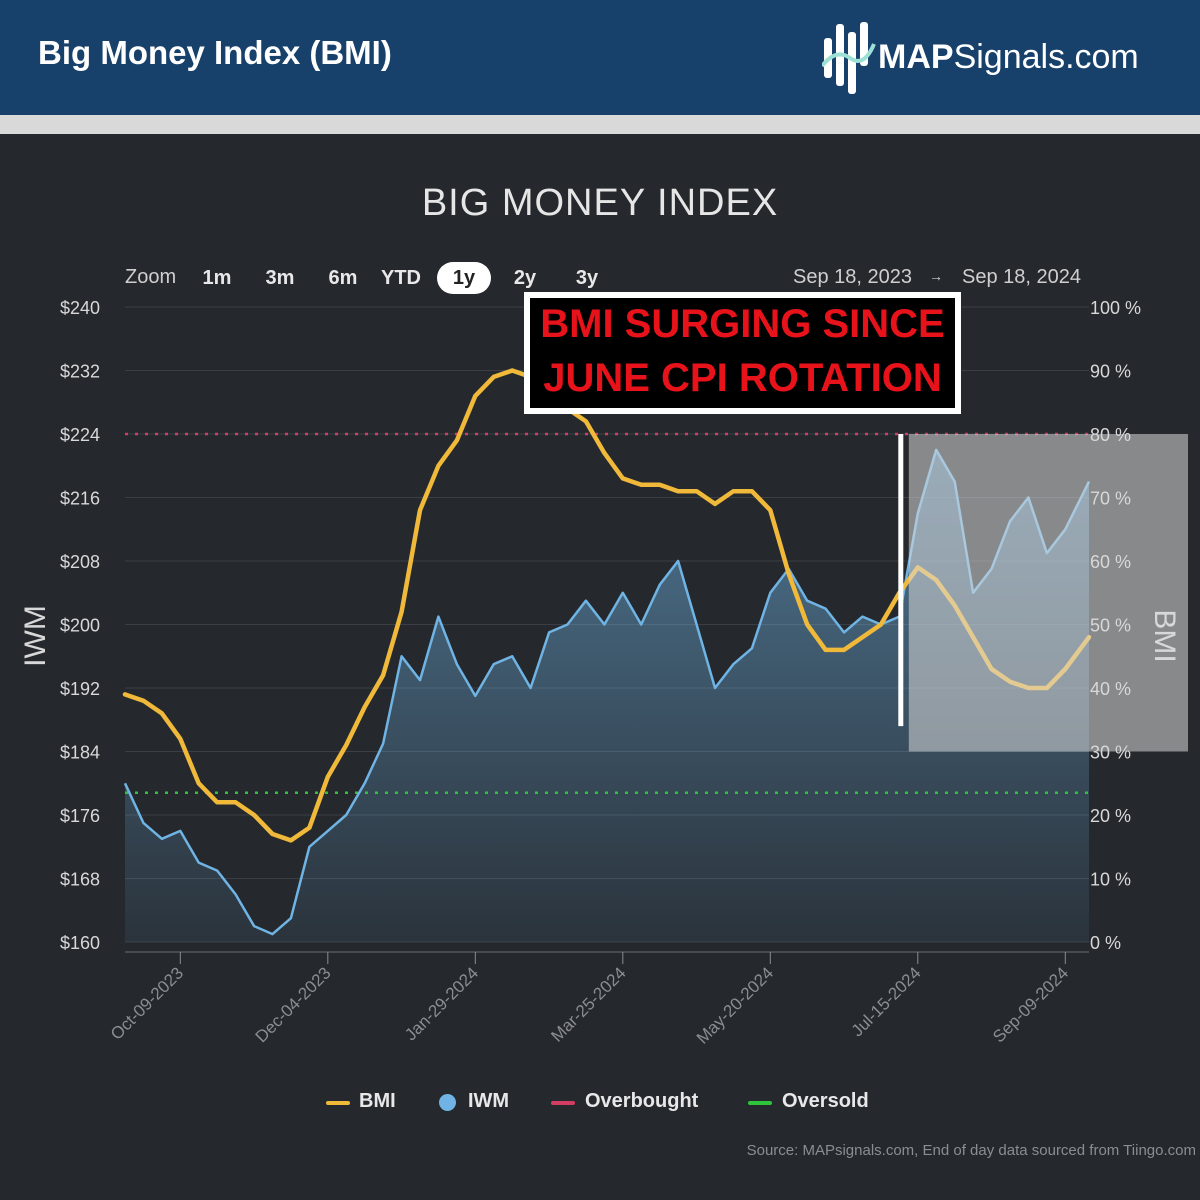 The image size is (1200, 1200). What do you see at coordinates (80, 372) in the screenshot?
I see `left-tick-label: $232` at bounding box center [80, 372].